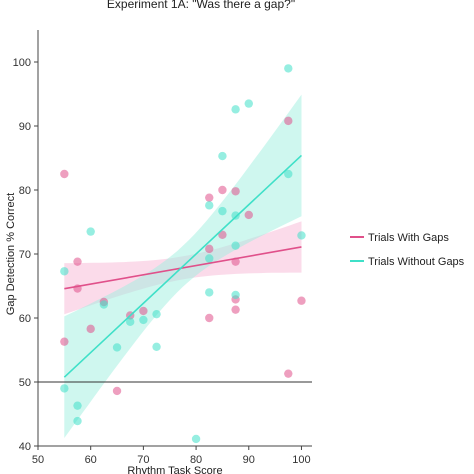 The height and width of the screenshot is (474, 474). Describe the element at coordinates (25, 447) in the screenshot. I see `y-tick-label: 40` at that location.